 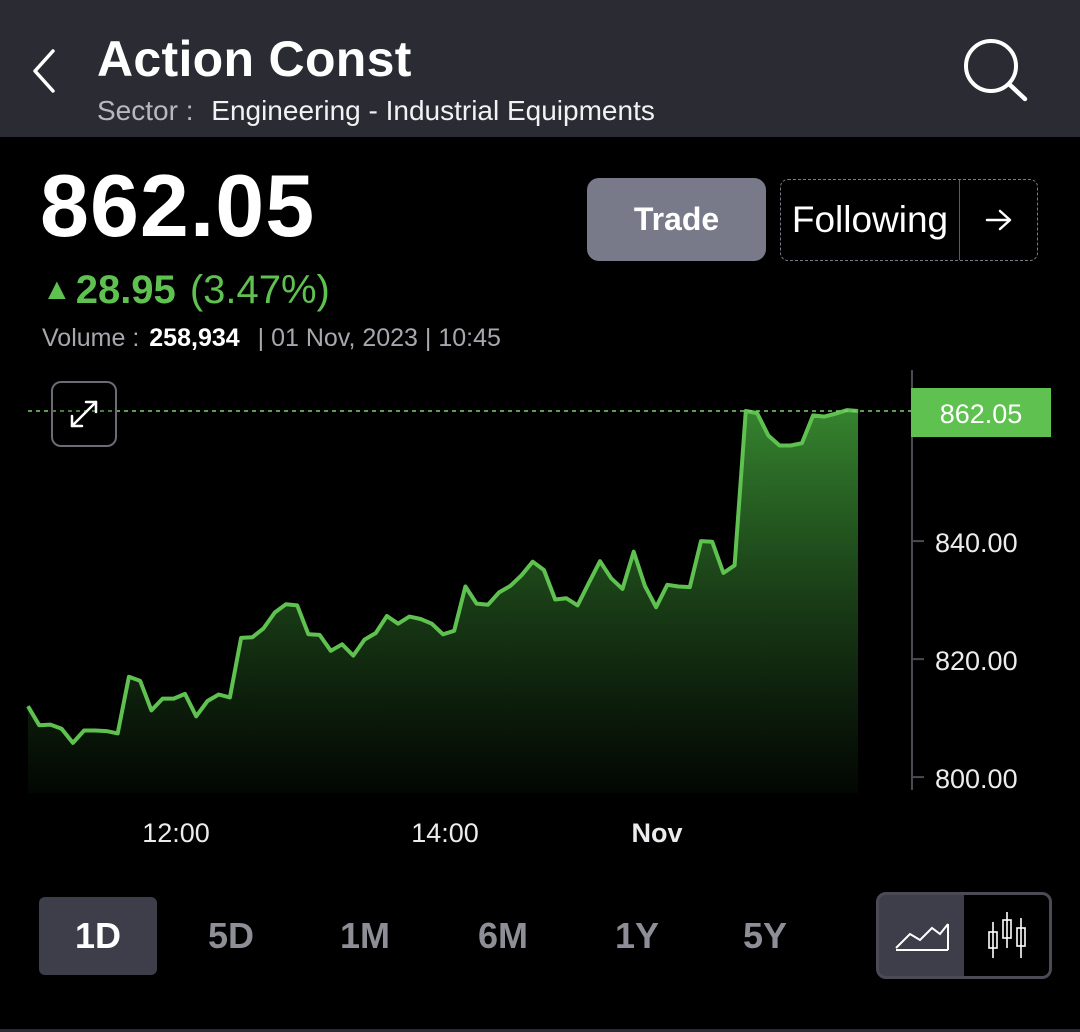 I want to click on sector-value: Engineering - Industrial Equipments, so click(x=433, y=110).